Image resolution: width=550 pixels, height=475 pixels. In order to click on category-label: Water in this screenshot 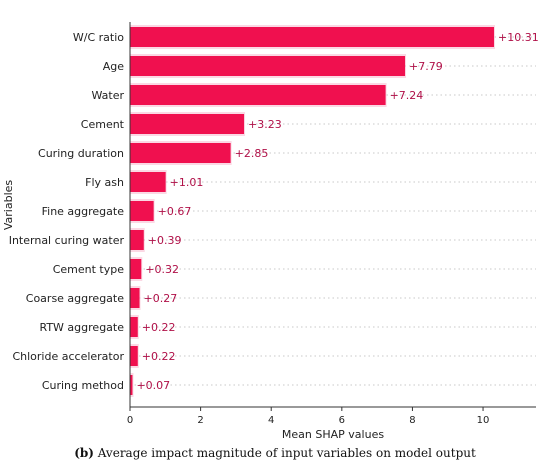, I will do `click(107, 95)`.